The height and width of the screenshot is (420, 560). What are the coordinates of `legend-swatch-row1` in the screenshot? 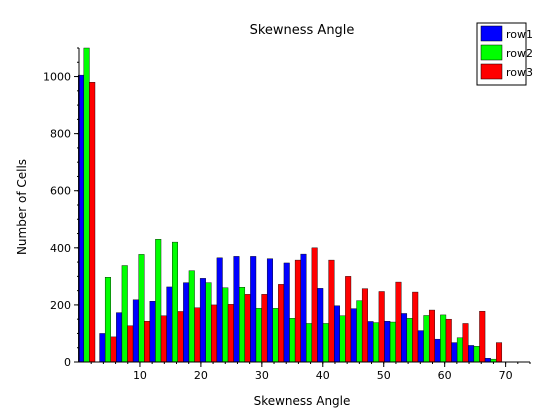 It's located at (491, 33).